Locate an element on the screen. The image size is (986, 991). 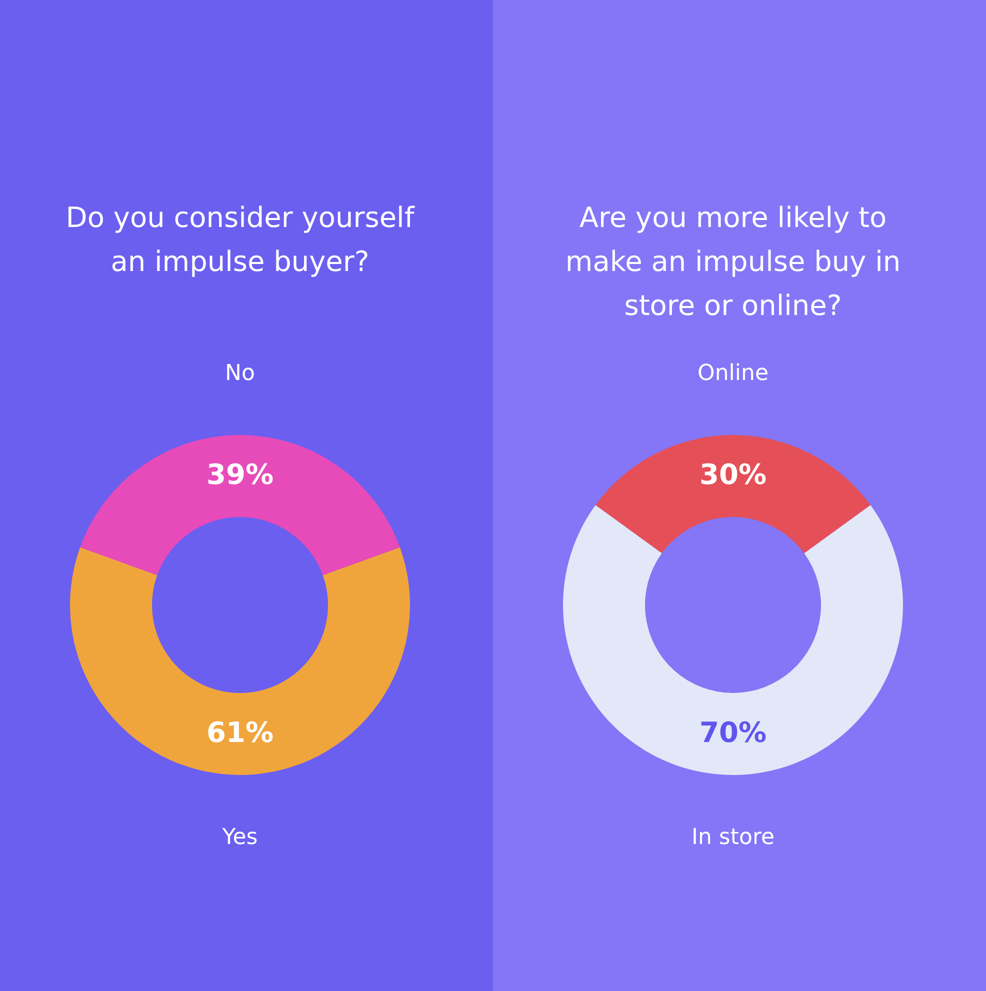
data-label: 70% is located at coordinates (733, 732).